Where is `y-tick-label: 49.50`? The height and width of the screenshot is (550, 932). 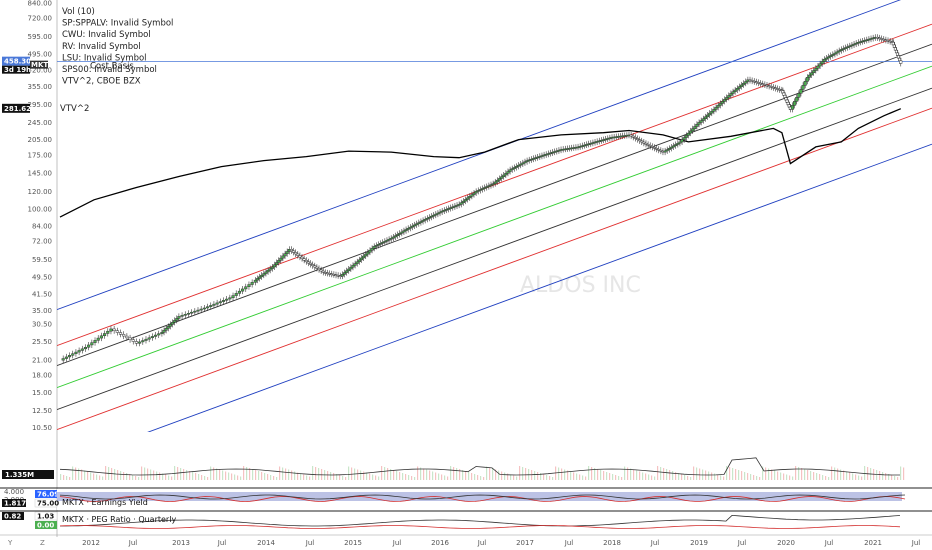 y-tick-label: 49.50 is located at coordinates (42, 278).